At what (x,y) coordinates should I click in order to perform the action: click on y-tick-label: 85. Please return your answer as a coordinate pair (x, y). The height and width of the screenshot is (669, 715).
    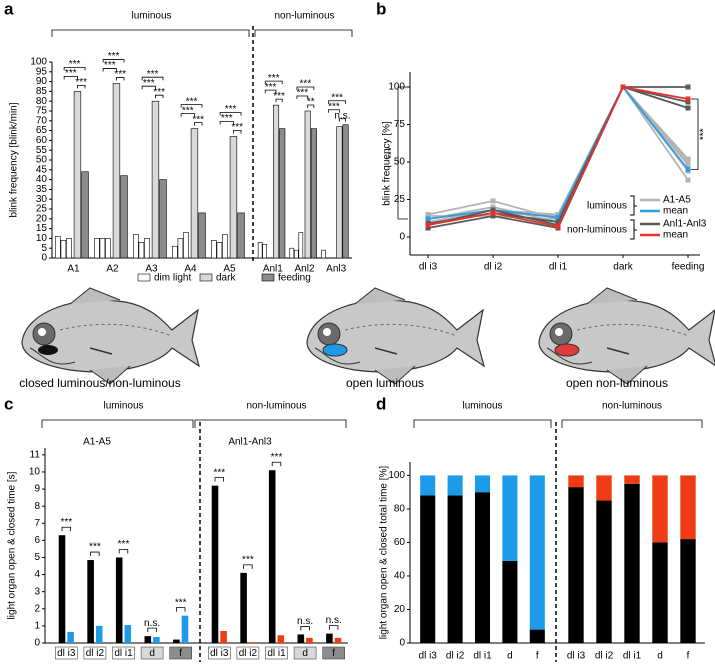
    Looking at the image, I should click on (42, 91).